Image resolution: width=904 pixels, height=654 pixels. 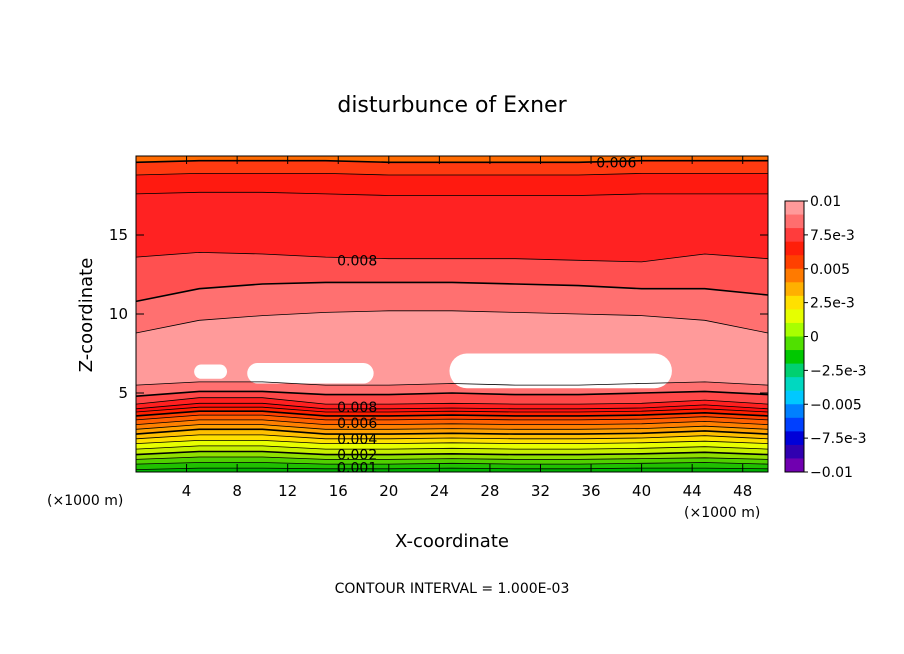 What do you see at coordinates (742, 491) in the screenshot?
I see `x-tick-label: 48` at bounding box center [742, 491].